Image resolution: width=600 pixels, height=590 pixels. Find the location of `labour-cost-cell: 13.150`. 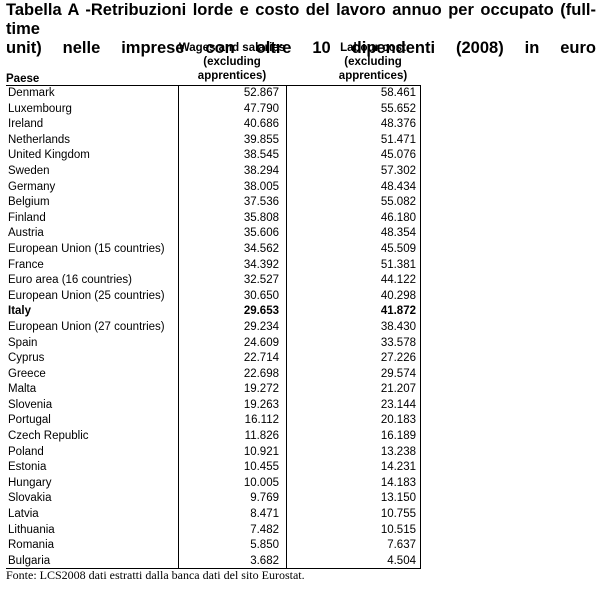

labour-cost-cell: 13.150 is located at coordinates (398, 498).